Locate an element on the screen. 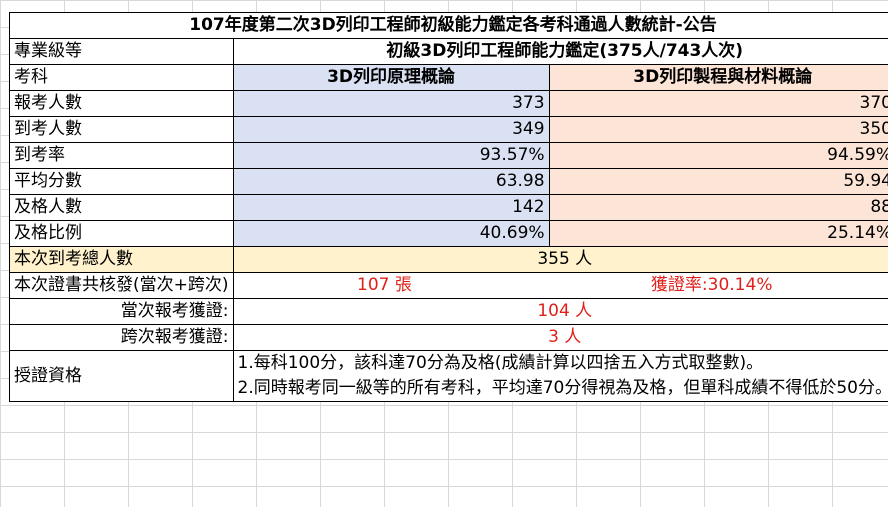 This screenshot has height=507, width=888. certificates-rate: 獲證率:30.14% is located at coordinates (711, 285).